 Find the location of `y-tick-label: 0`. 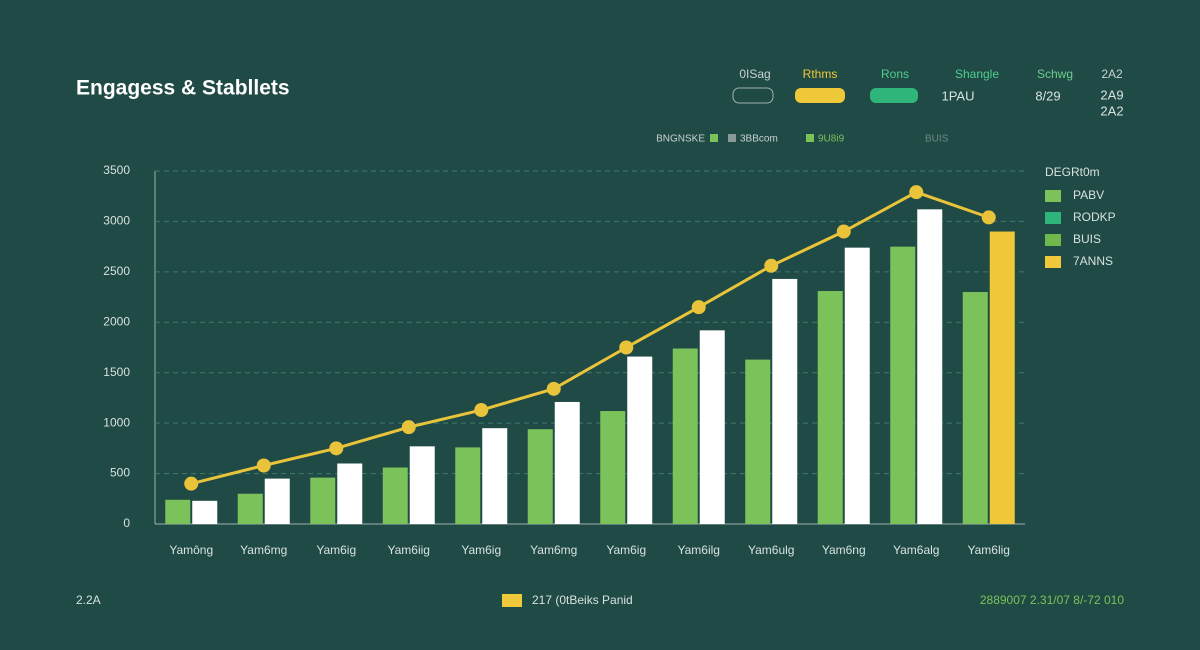

y-tick-label: 0 is located at coordinates (126, 523).